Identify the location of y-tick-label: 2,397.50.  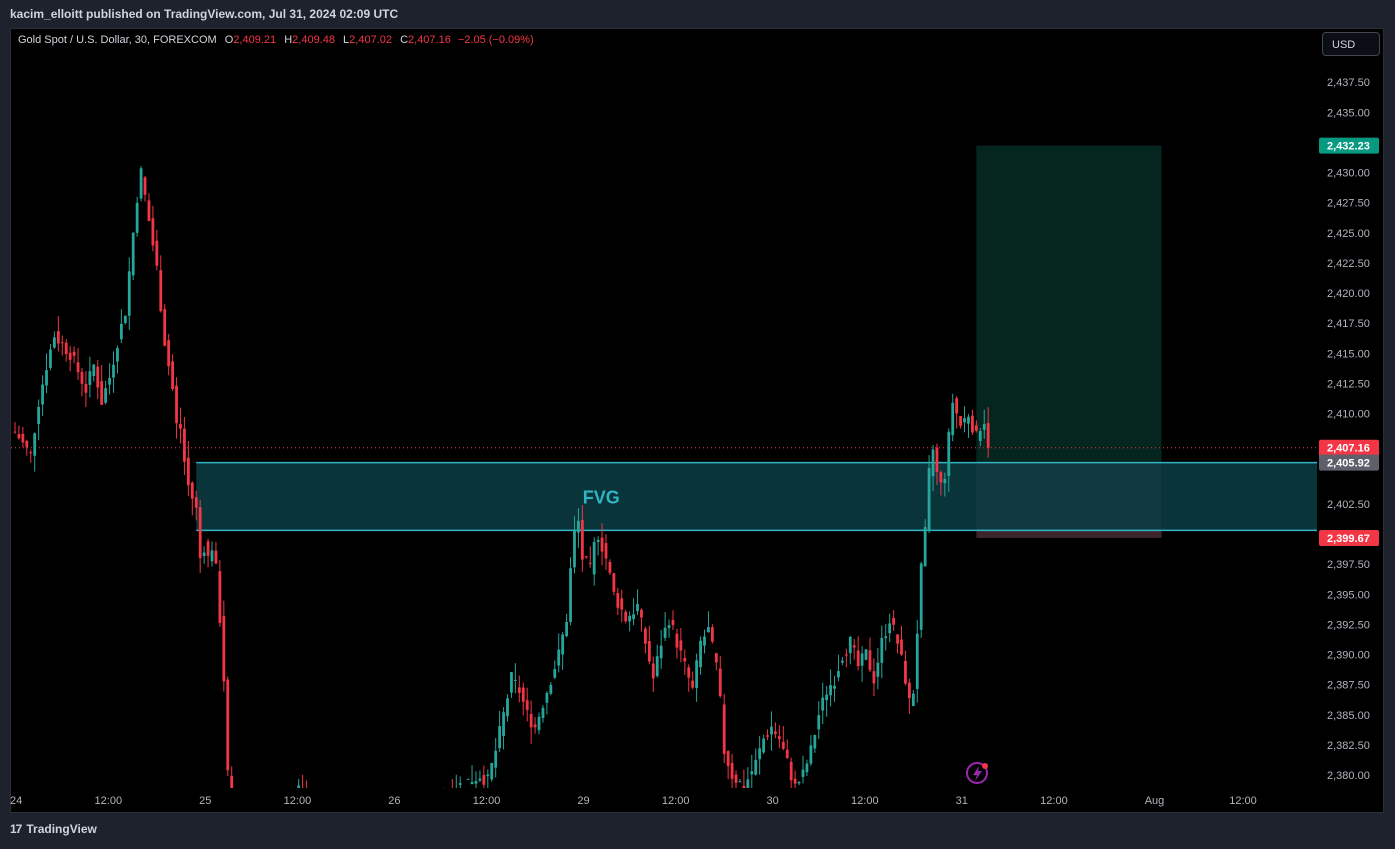
(1348, 565).